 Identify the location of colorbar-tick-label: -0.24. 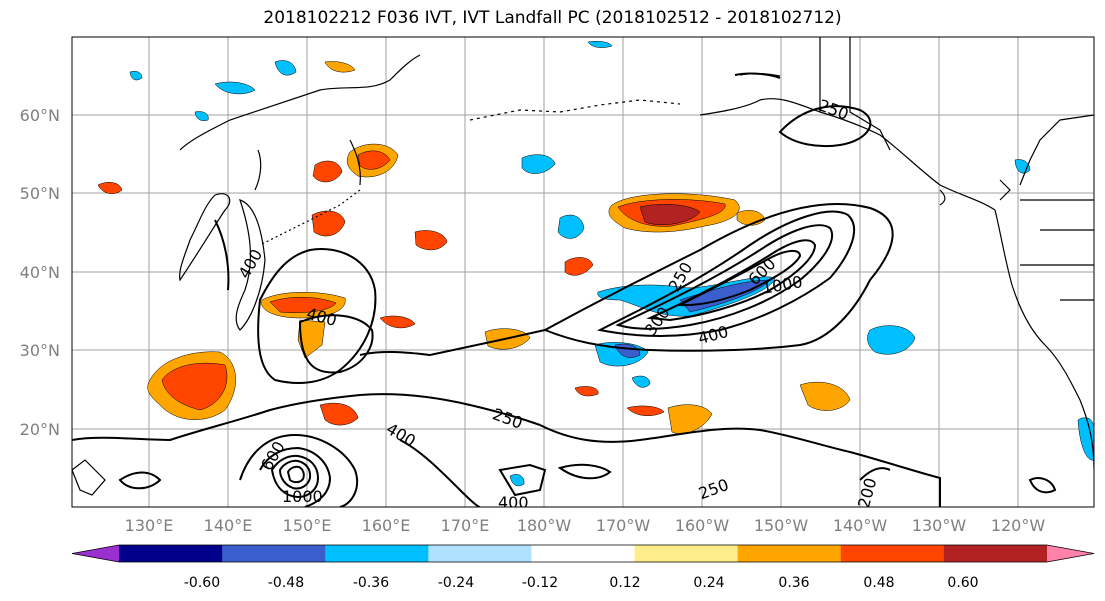
(456, 583).